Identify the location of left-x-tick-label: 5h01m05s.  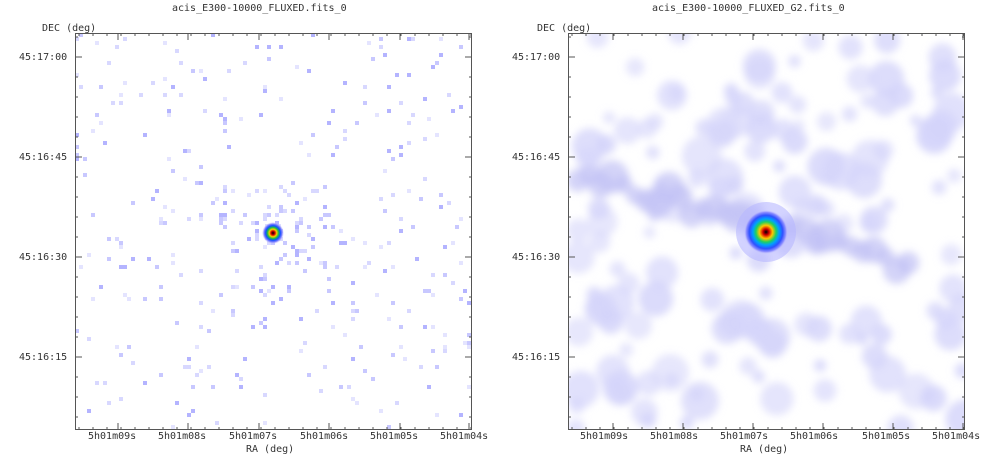
(394, 436).